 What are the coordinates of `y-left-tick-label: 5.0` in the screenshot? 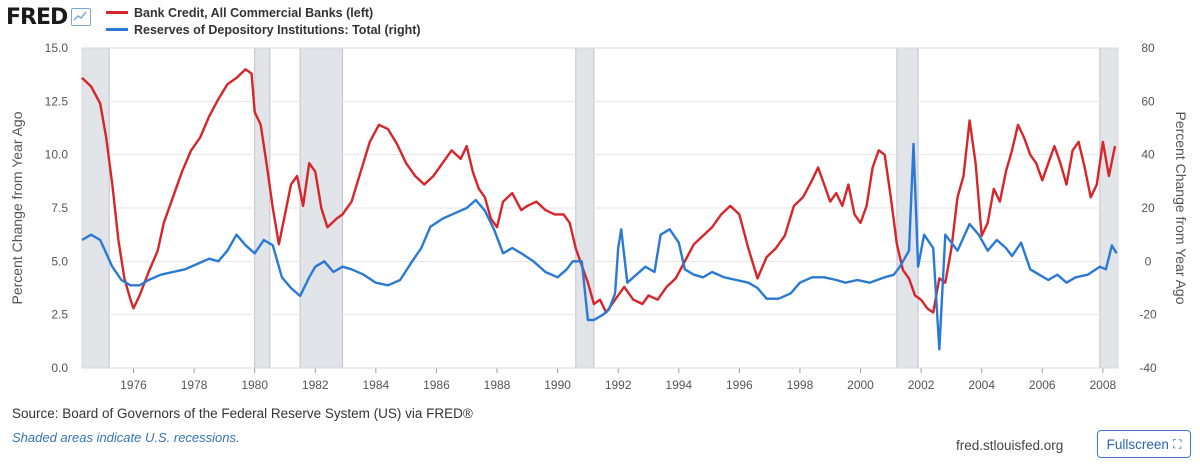 It's located at (59, 261).